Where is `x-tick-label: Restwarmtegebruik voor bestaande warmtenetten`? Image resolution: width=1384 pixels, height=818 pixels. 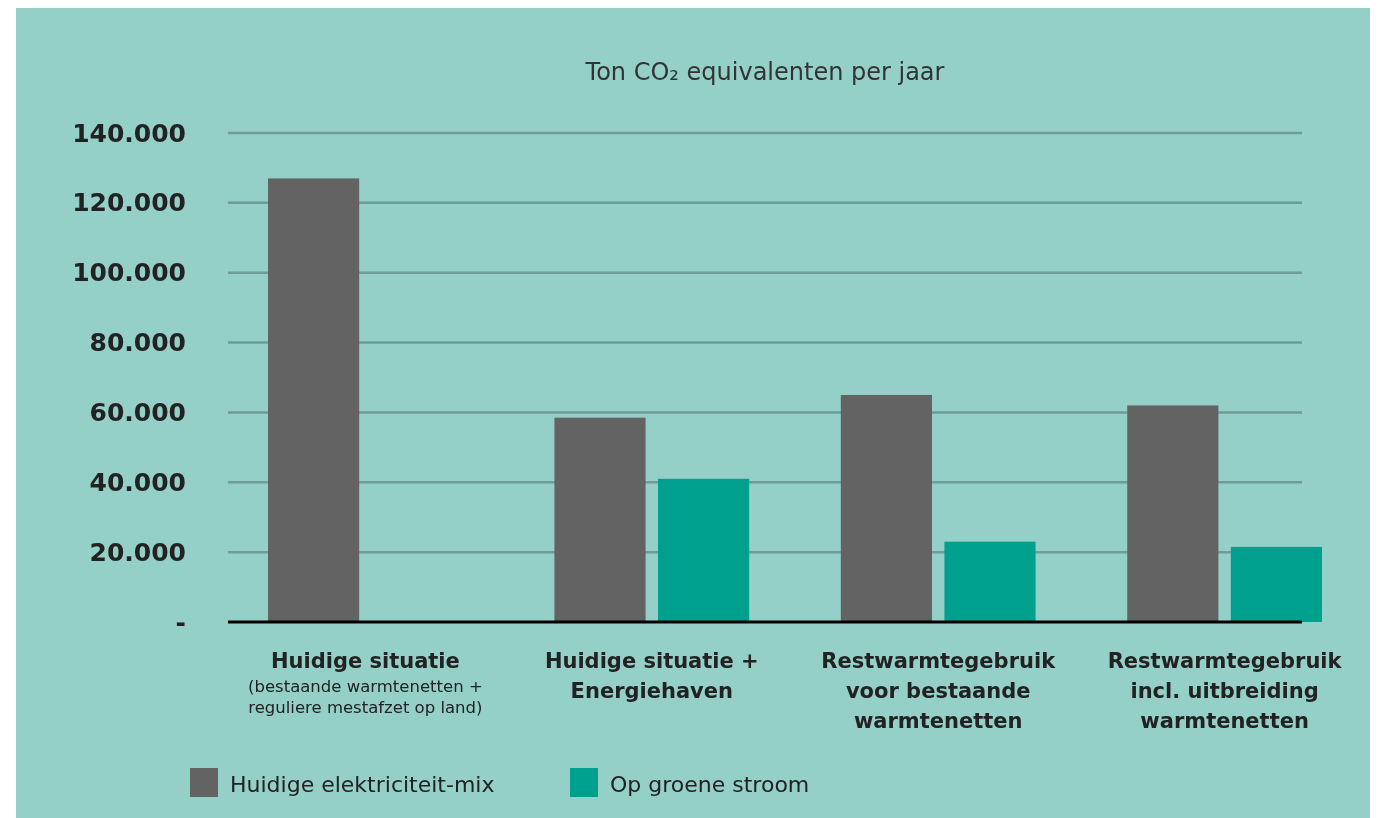
x-tick-label: Restwarmtegebruik voor bestaande warmtenetten is located at coordinates (939, 691).